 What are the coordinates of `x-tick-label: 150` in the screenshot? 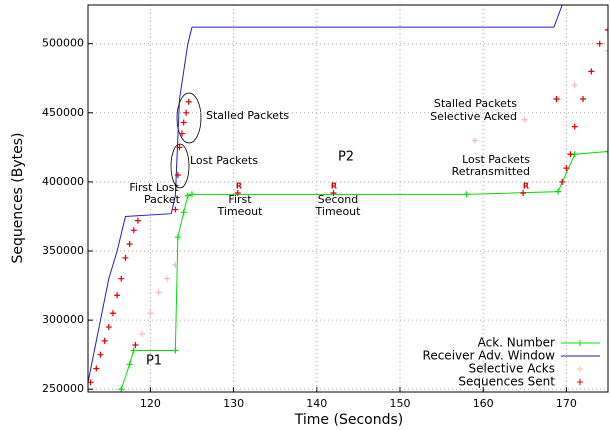 It's located at (400, 403).